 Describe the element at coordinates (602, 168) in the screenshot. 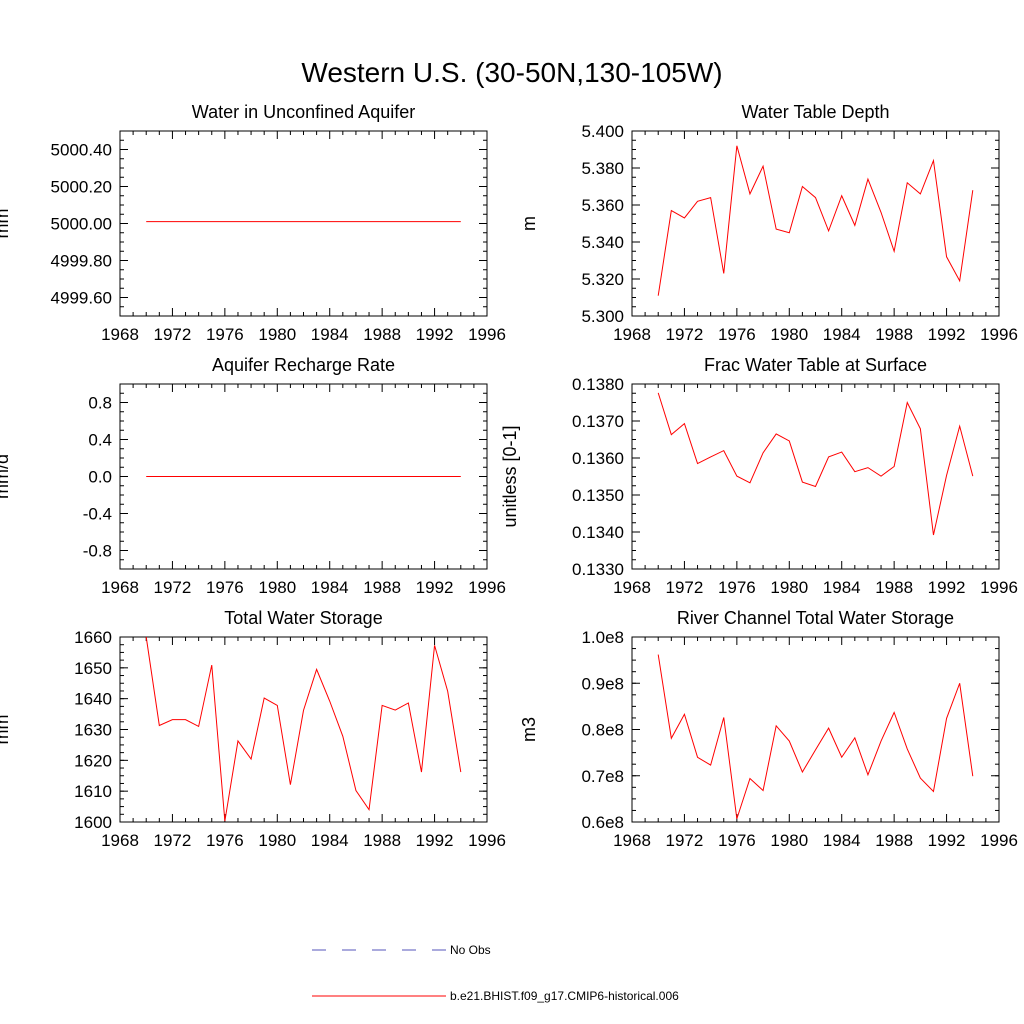

I see `y-tick-label: 5.380` at that location.